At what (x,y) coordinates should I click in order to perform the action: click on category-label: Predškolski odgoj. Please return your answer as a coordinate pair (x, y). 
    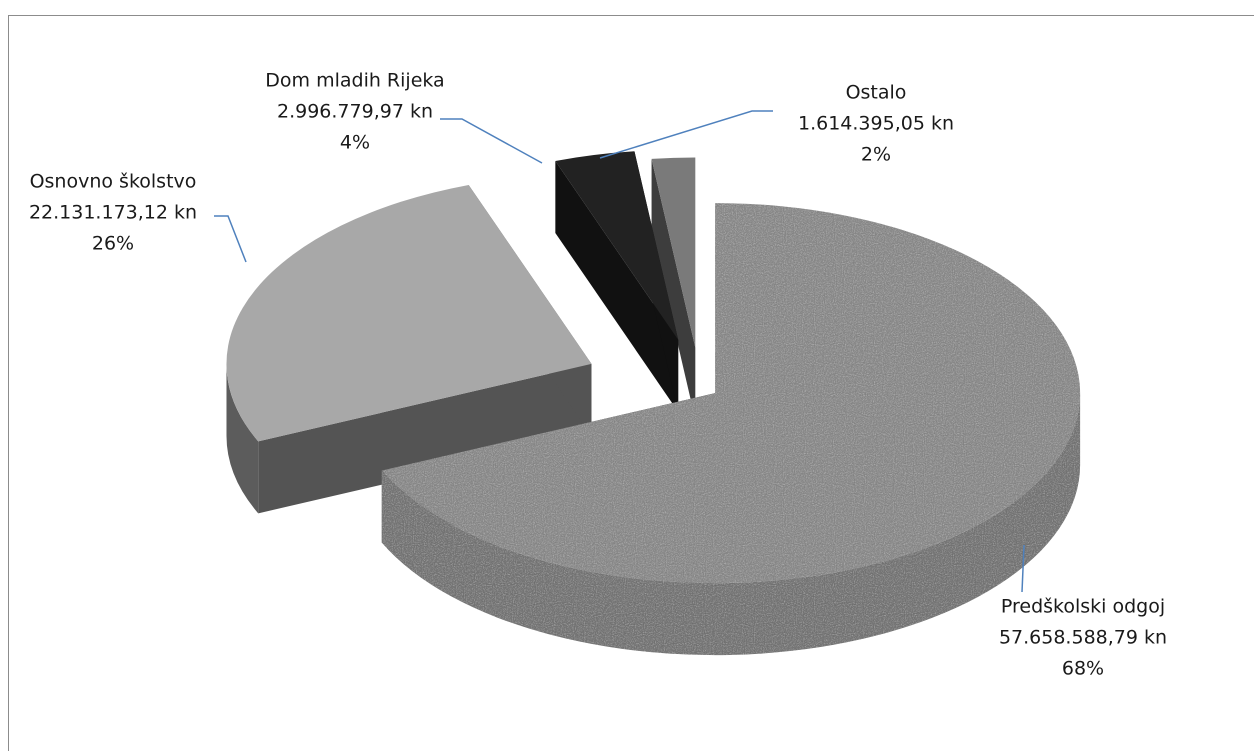
    Looking at the image, I should click on (1083, 607).